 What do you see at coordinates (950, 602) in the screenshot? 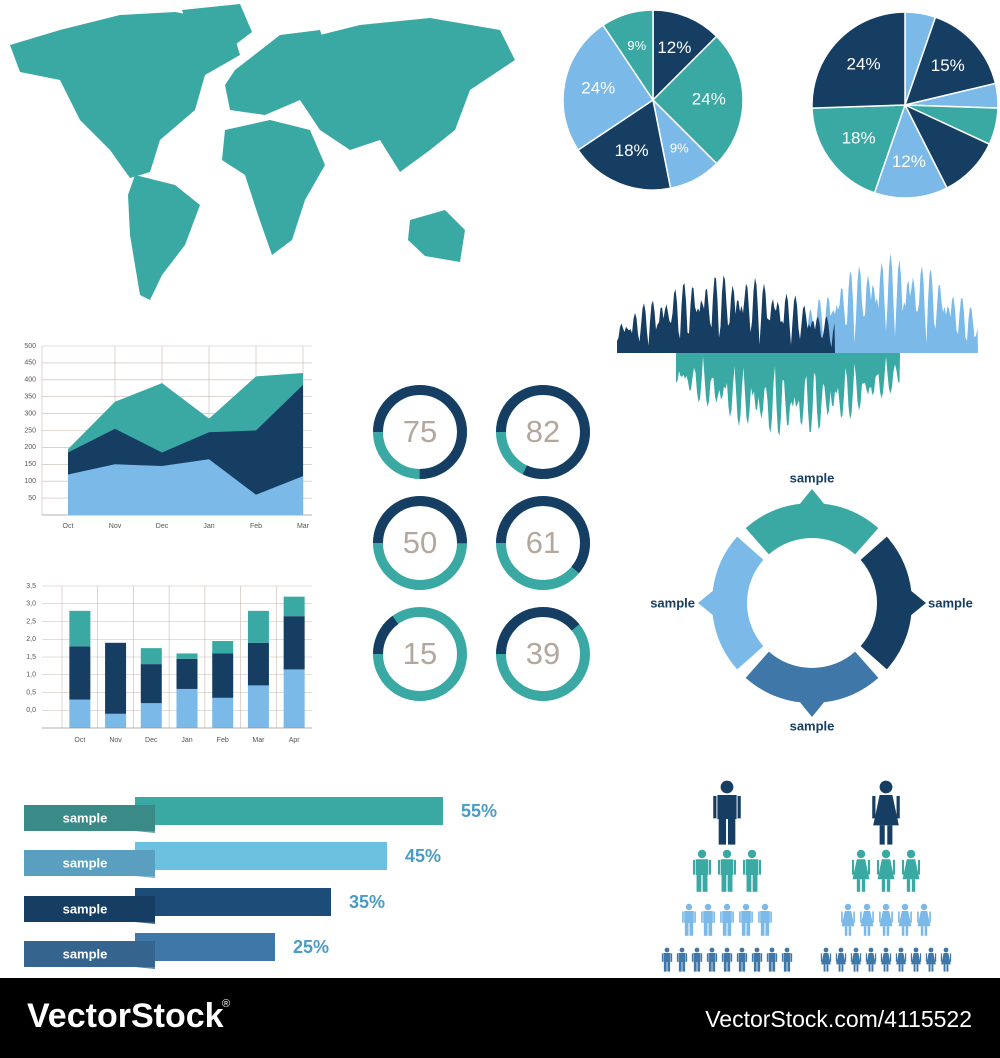
I see `cycle-label: sample` at bounding box center [950, 602].